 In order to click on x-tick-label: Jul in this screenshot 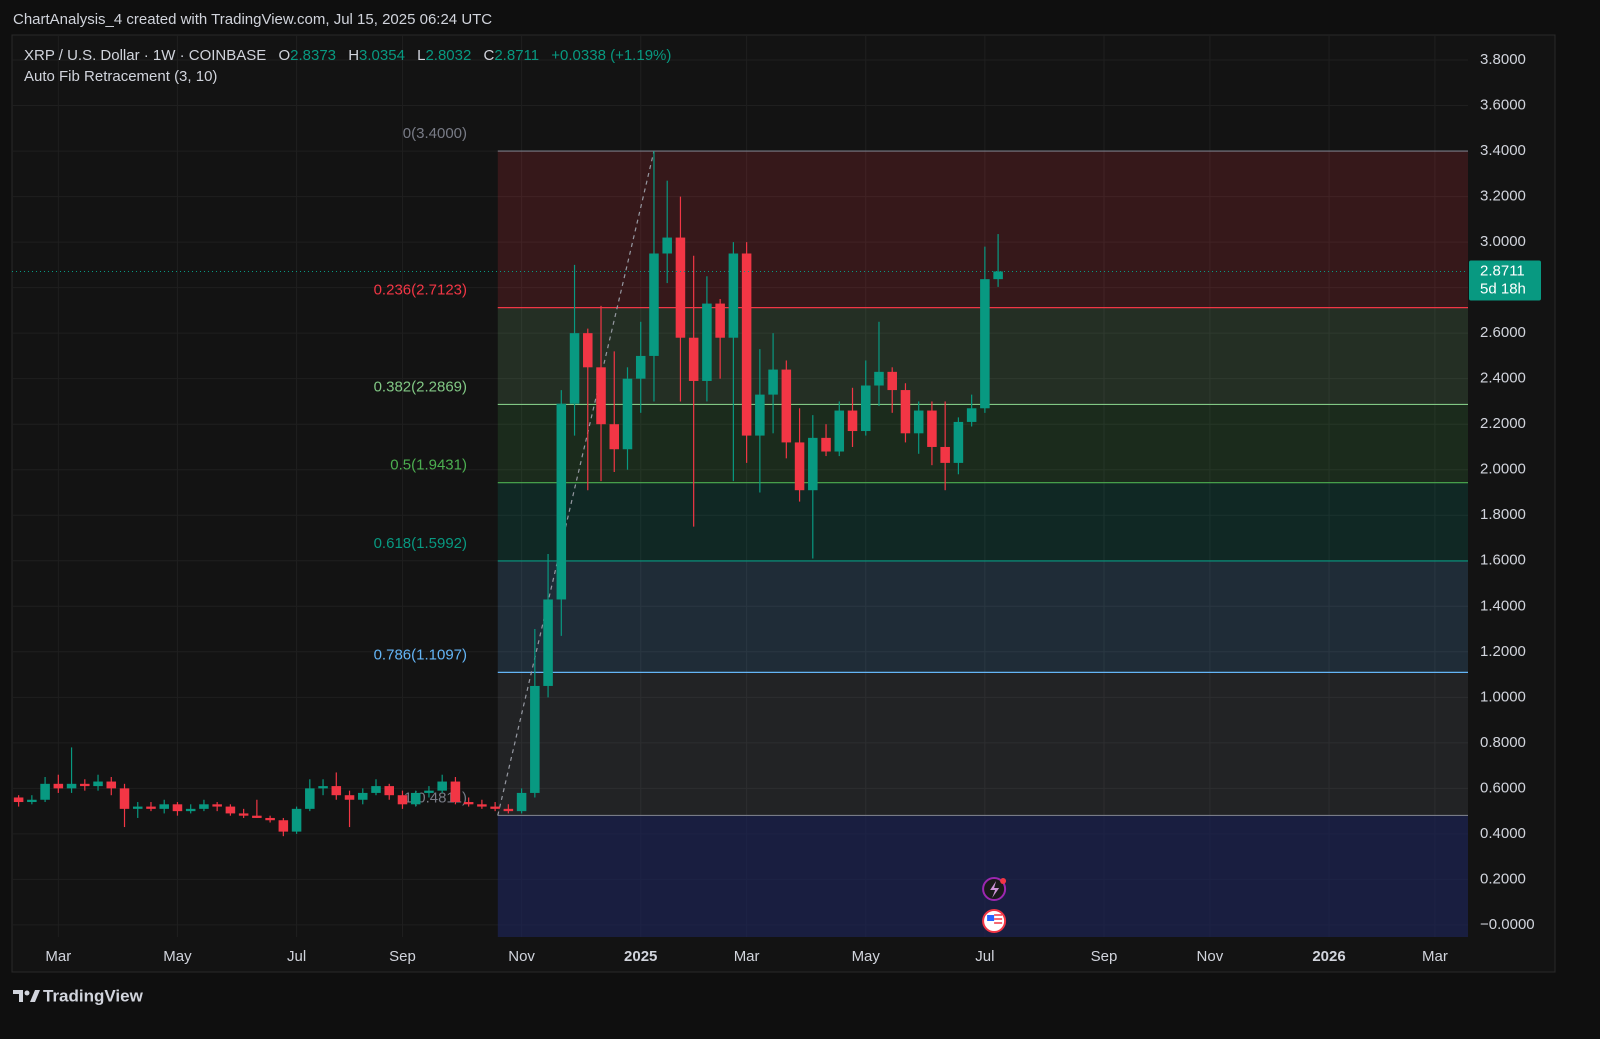, I will do `click(984, 956)`.